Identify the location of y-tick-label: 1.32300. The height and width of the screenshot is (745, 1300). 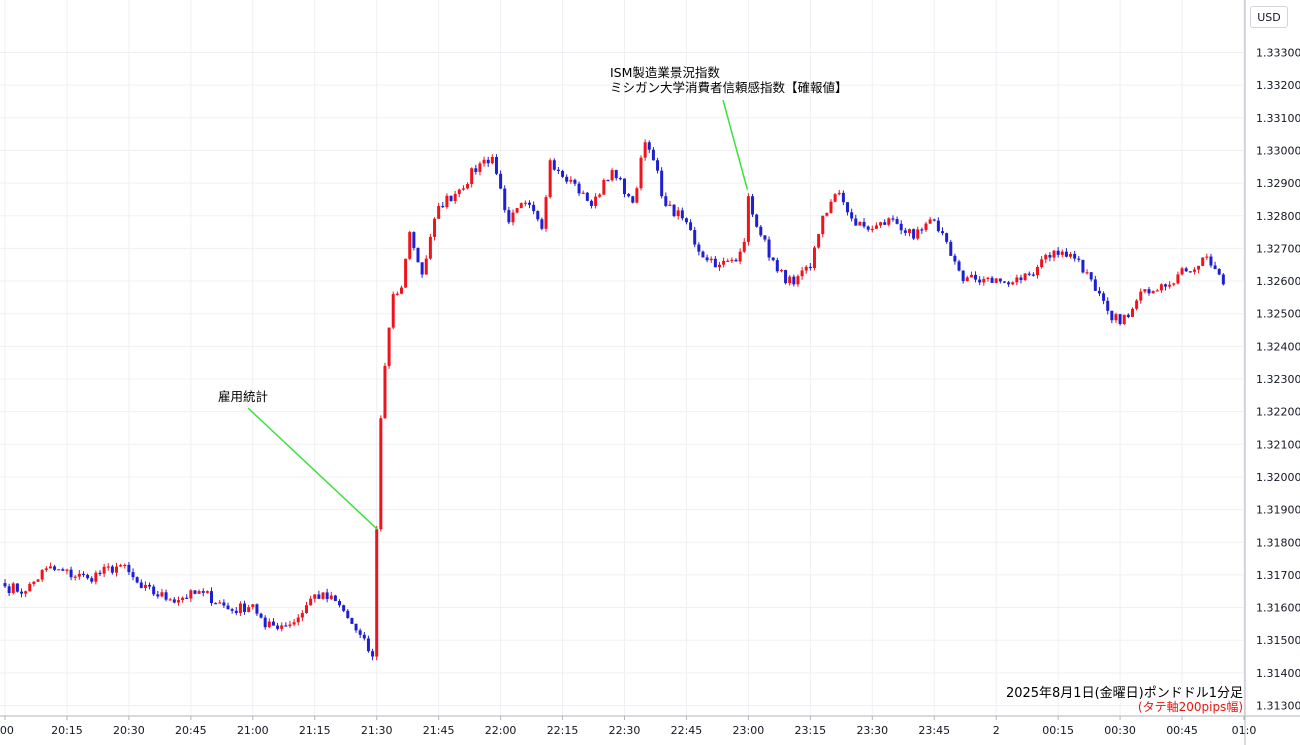
(1278, 379).